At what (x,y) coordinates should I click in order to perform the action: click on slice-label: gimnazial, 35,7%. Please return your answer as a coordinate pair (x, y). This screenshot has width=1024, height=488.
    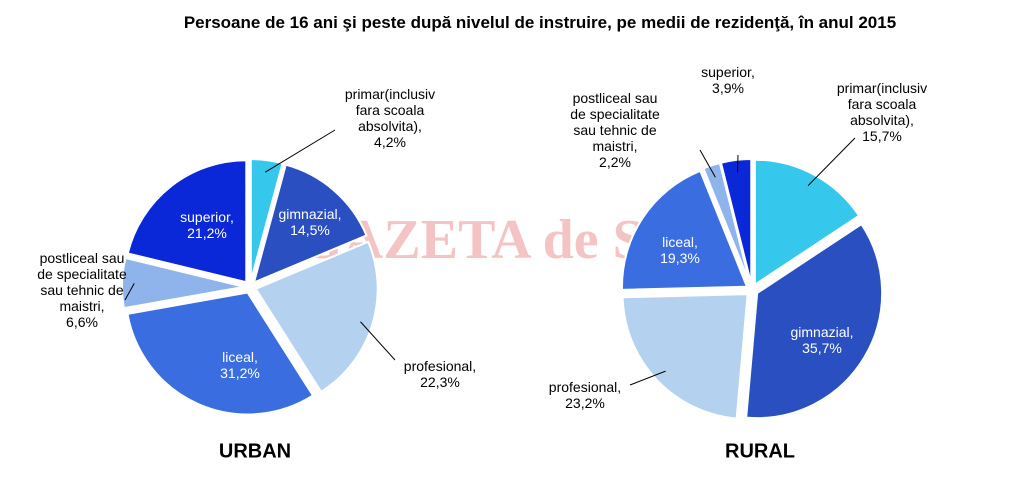
    Looking at the image, I should click on (822, 340).